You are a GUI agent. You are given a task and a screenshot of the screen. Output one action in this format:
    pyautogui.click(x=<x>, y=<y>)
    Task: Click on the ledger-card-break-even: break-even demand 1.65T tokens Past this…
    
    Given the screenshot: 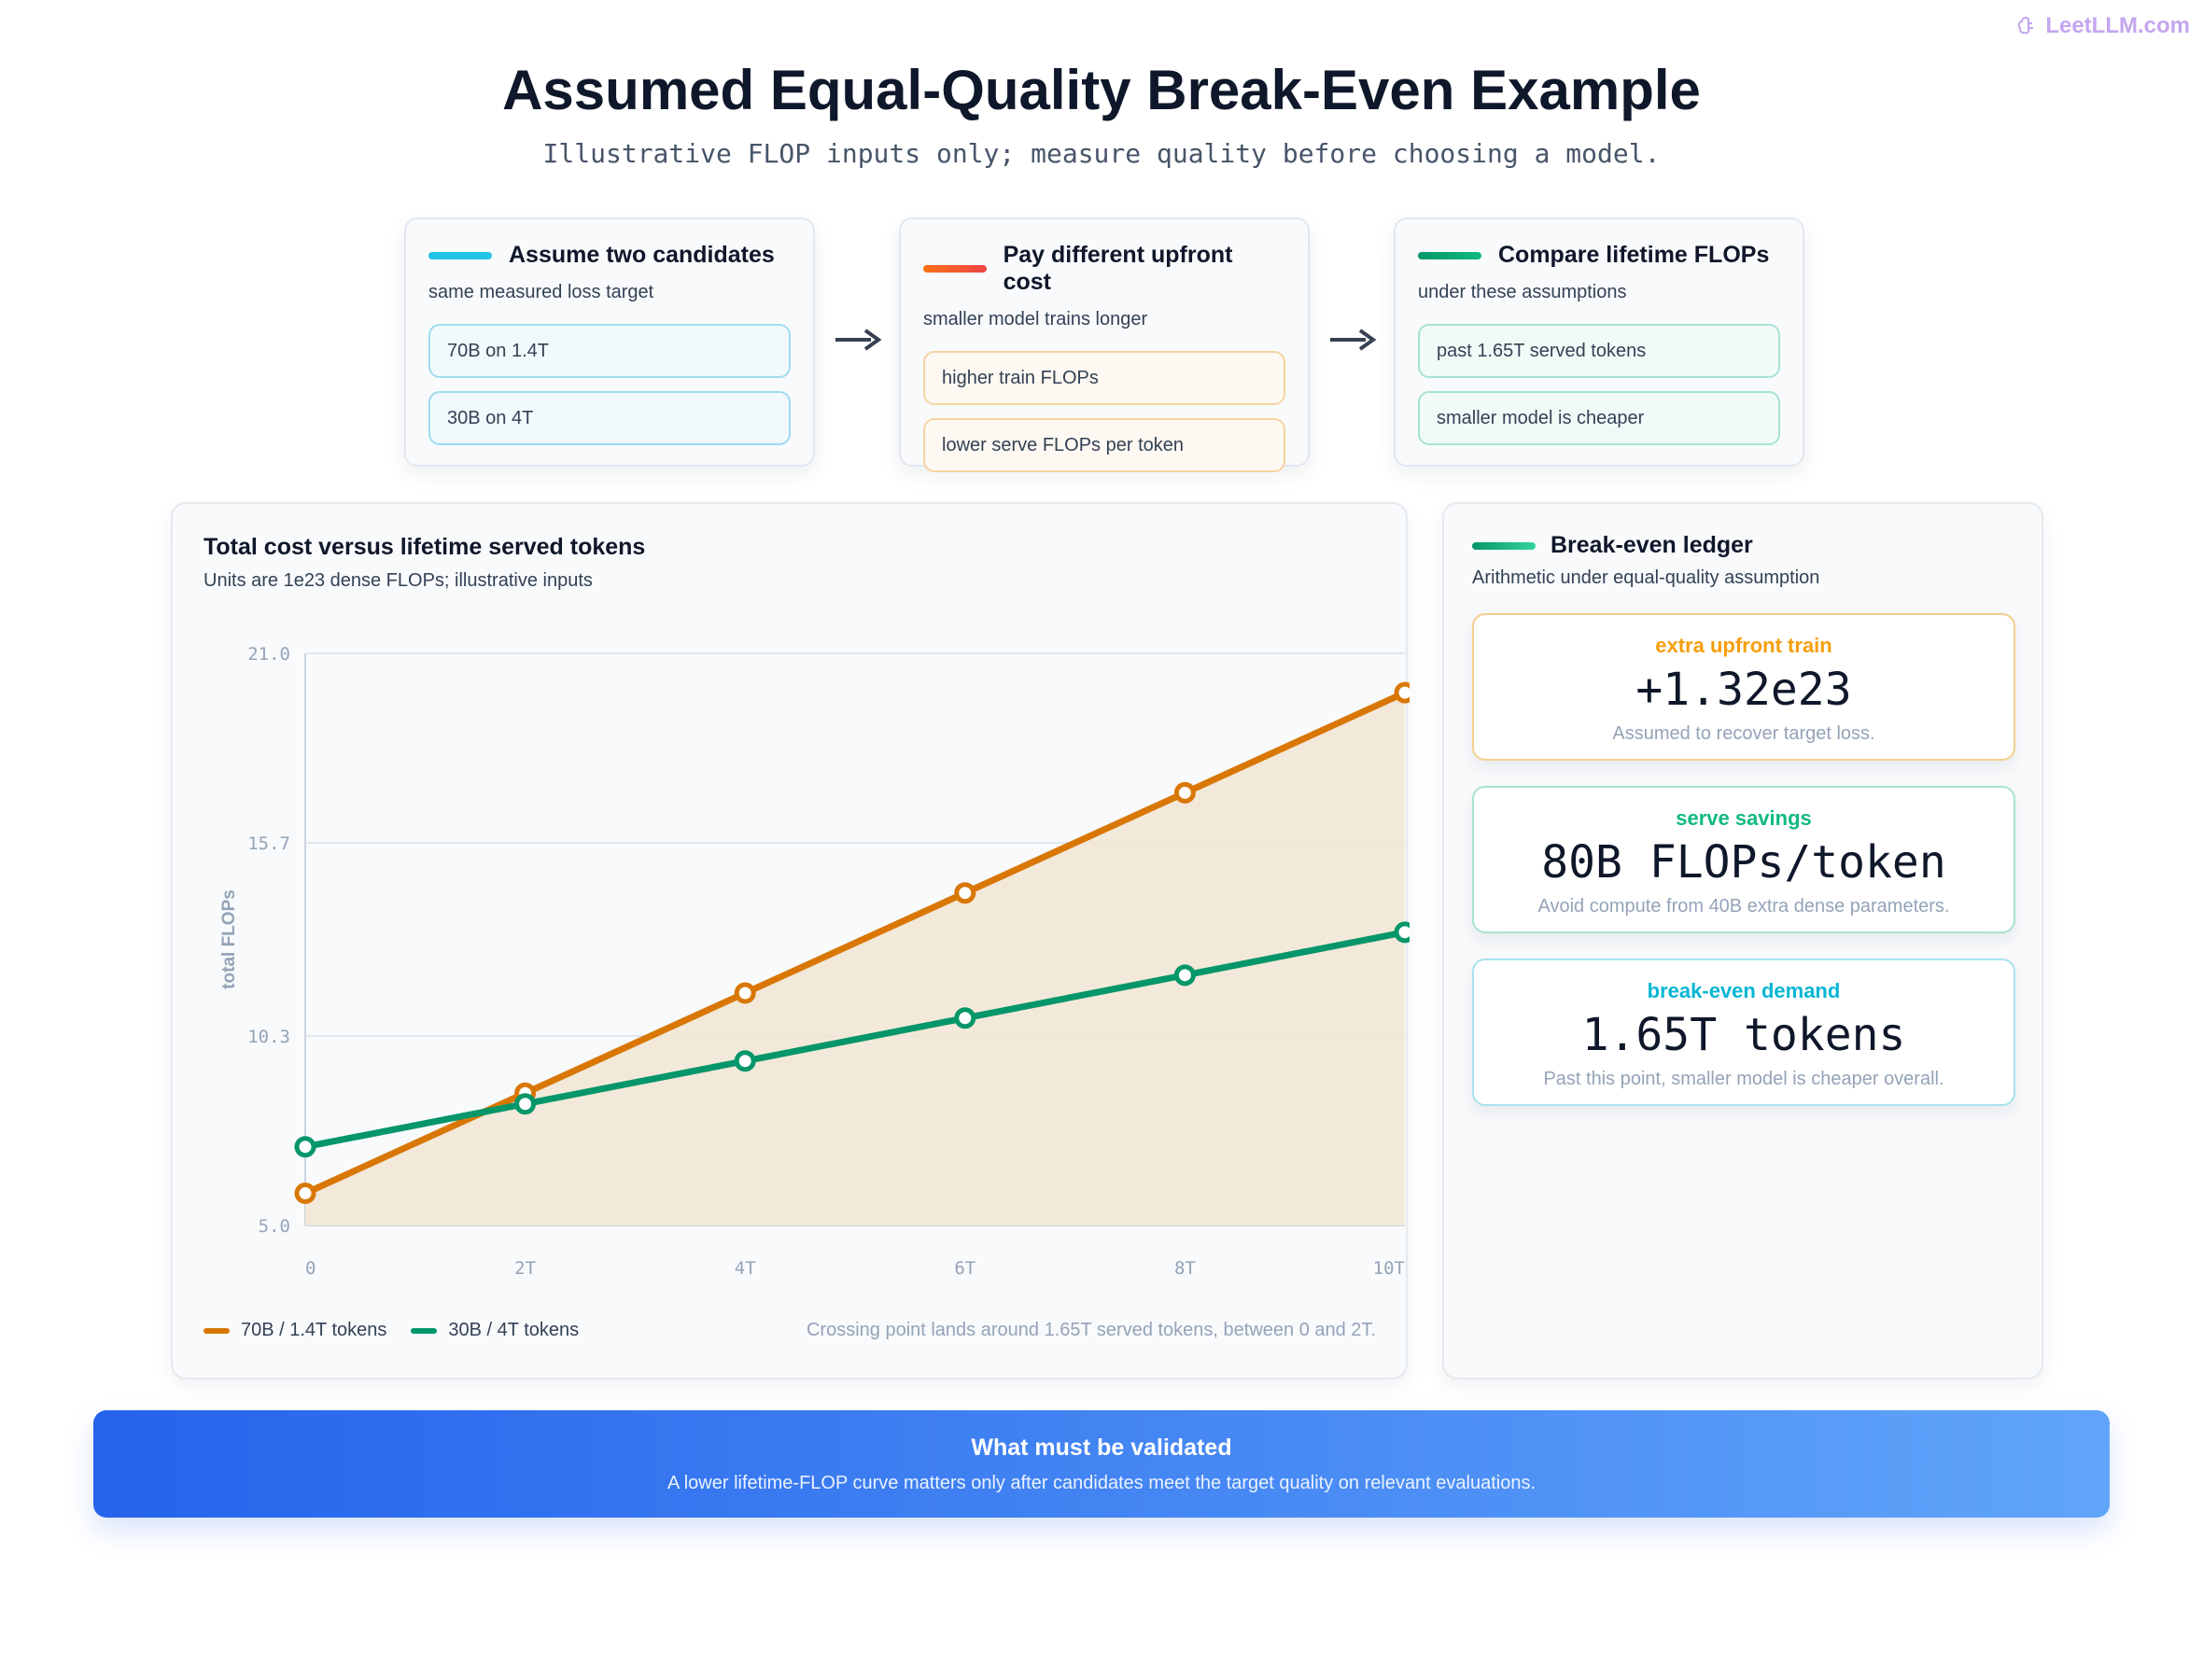 What is the action you would take?
    pyautogui.click(x=1744, y=1032)
    